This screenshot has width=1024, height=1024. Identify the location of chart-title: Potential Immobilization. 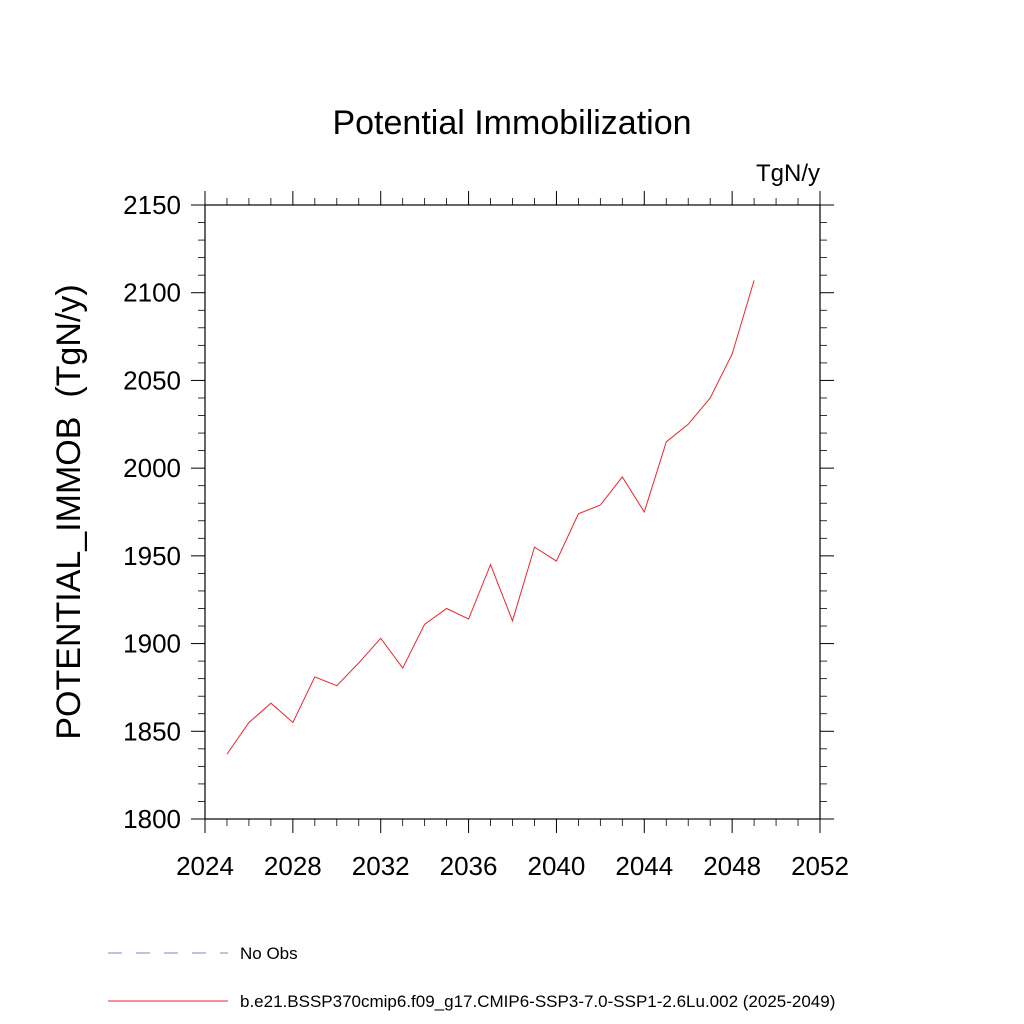
(511, 123).